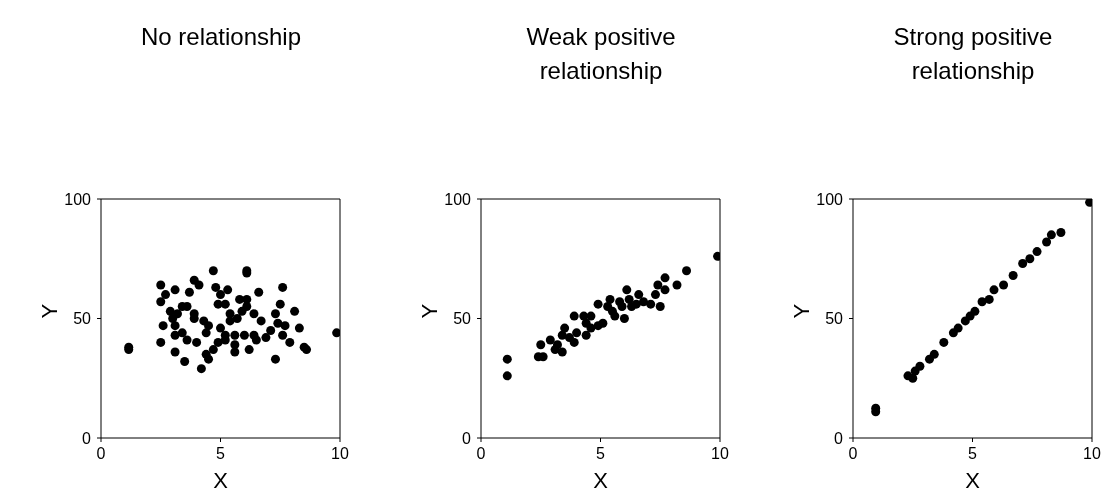  Describe the element at coordinates (221, 37) in the screenshot. I see `chart-title: No relationship` at that location.